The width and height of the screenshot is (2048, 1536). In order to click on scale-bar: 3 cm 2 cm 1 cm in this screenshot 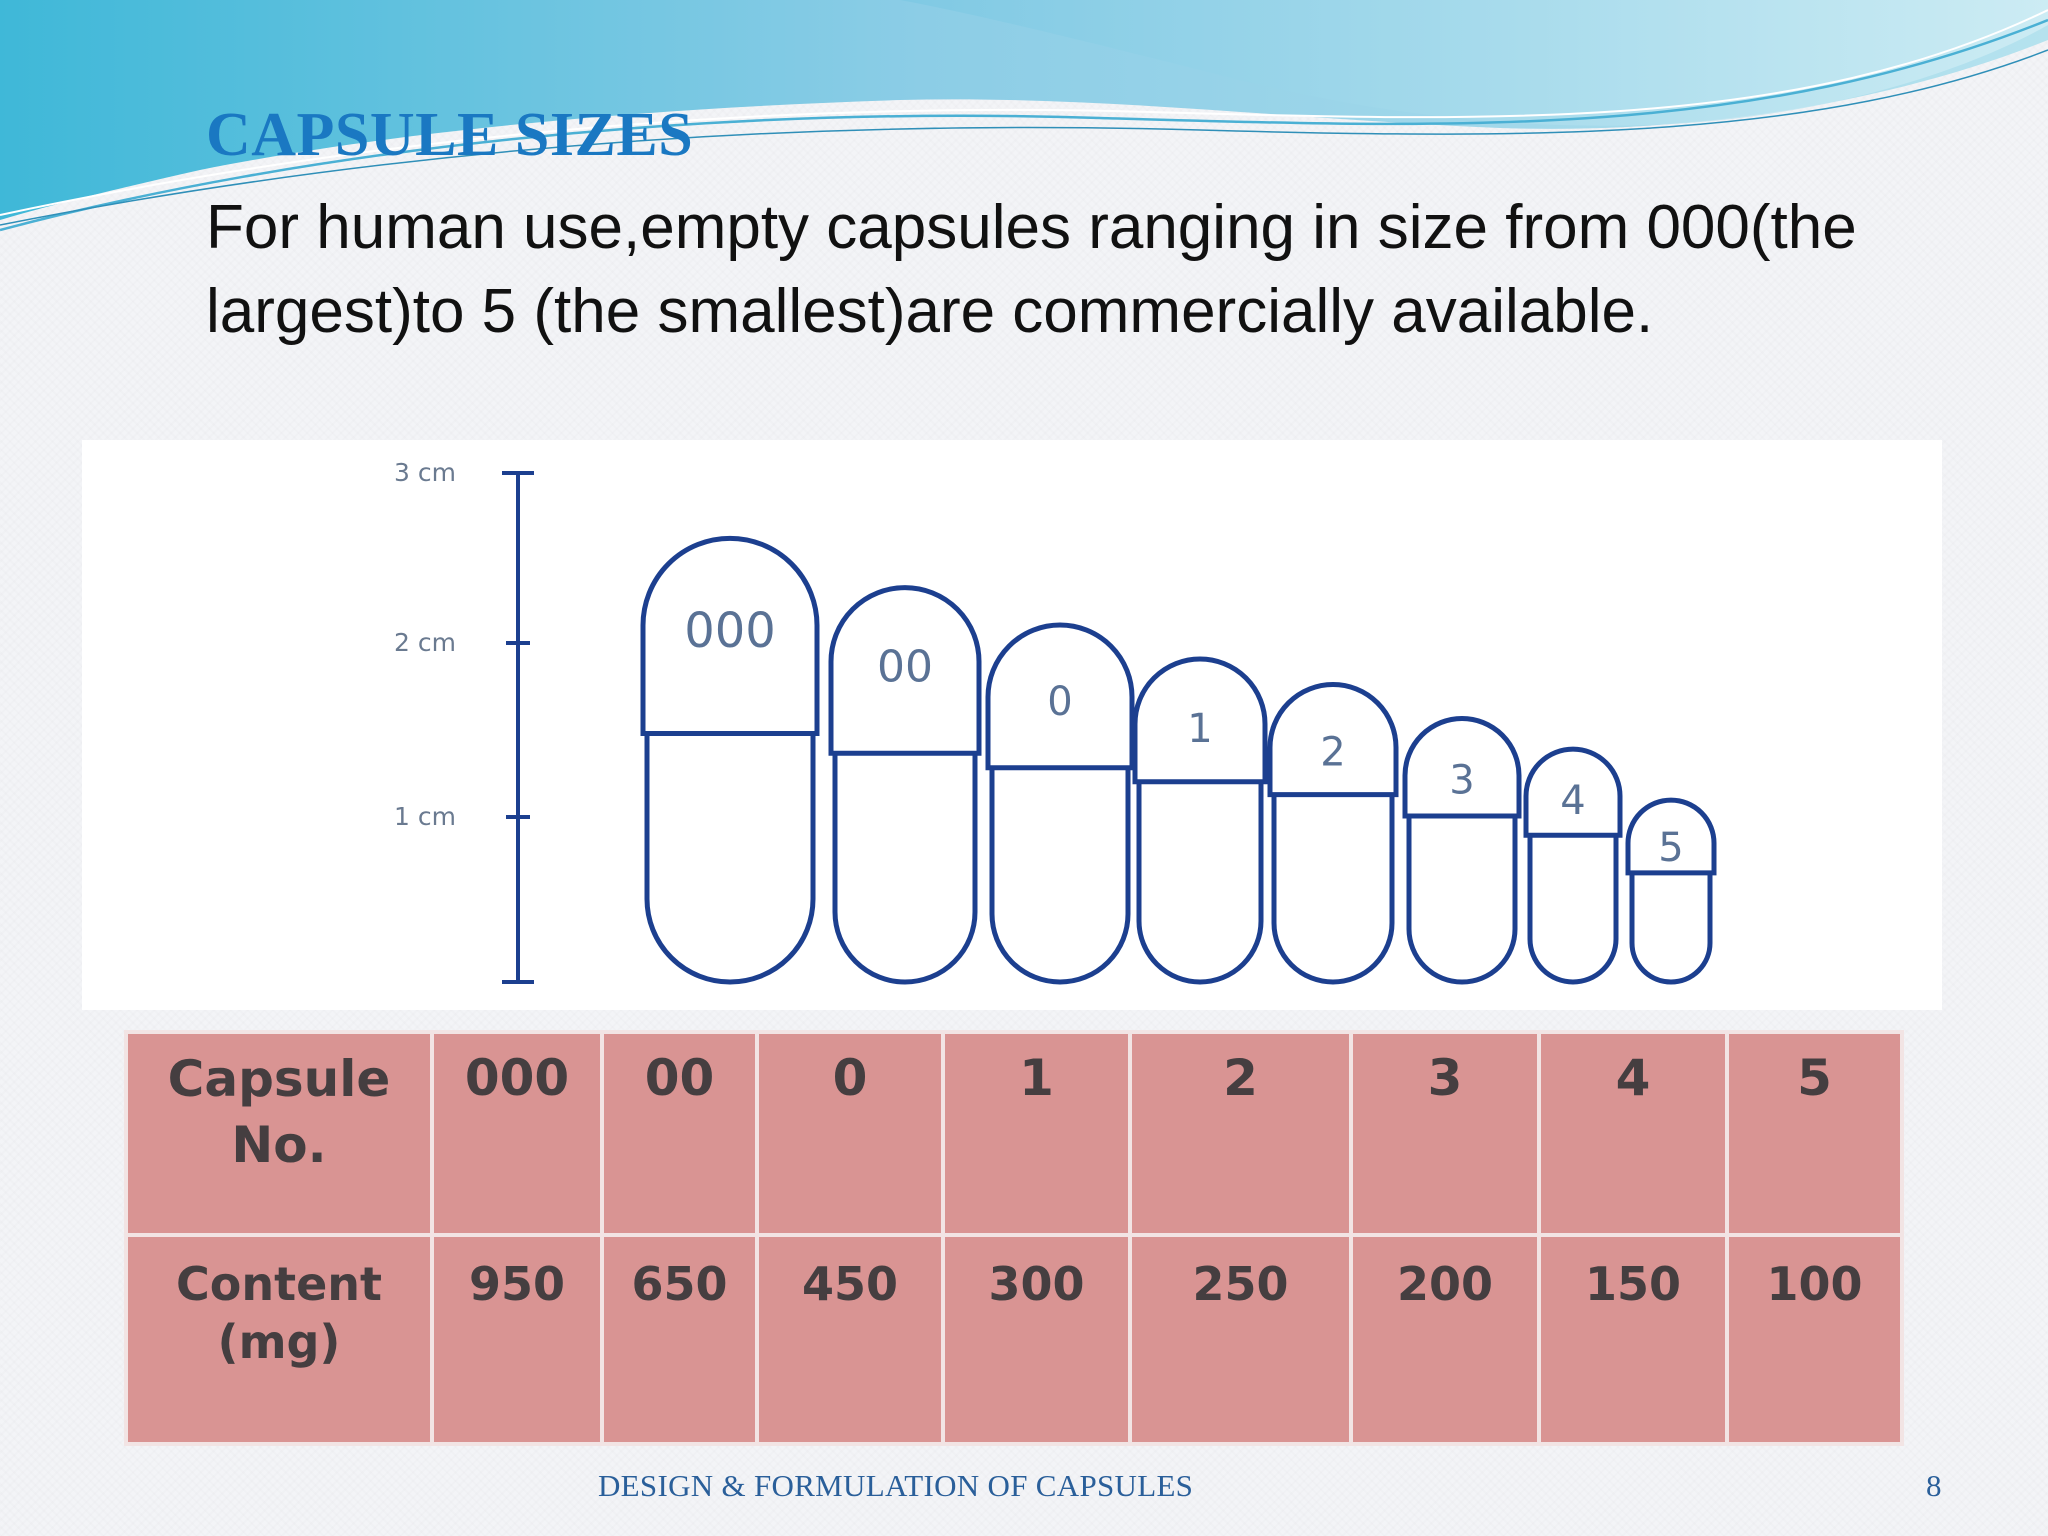, I will do `click(464, 721)`.